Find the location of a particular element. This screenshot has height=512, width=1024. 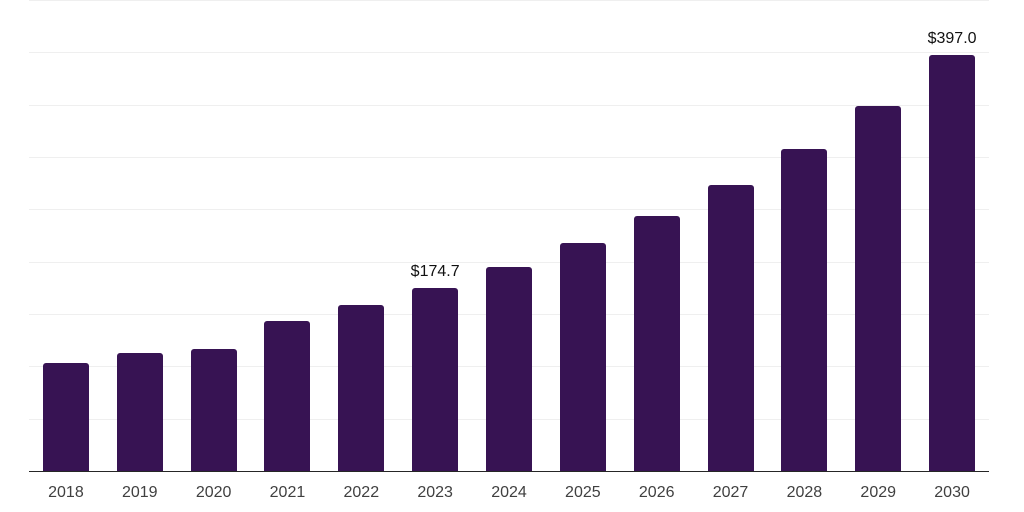

bar-2019 is located at coordinates (139, 412).